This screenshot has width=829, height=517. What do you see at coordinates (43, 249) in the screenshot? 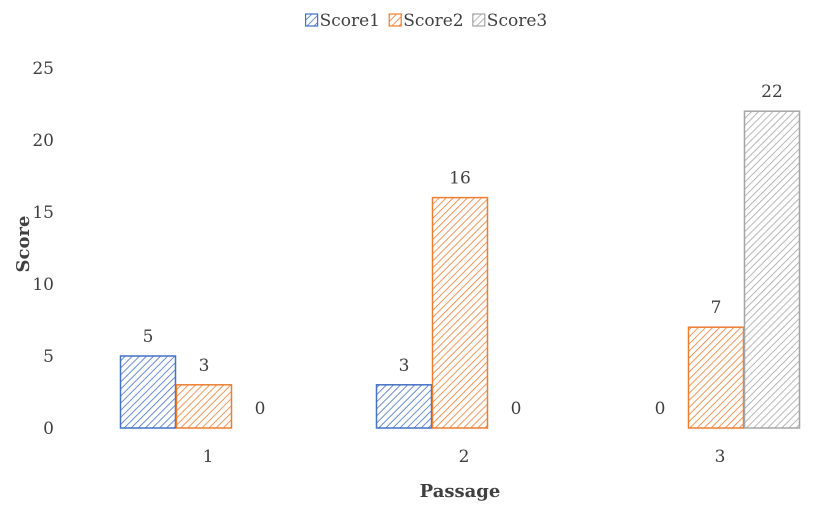
I see `y-axis-ticks: 0 5 10 15 20 25` at bounding box center [43, 249].